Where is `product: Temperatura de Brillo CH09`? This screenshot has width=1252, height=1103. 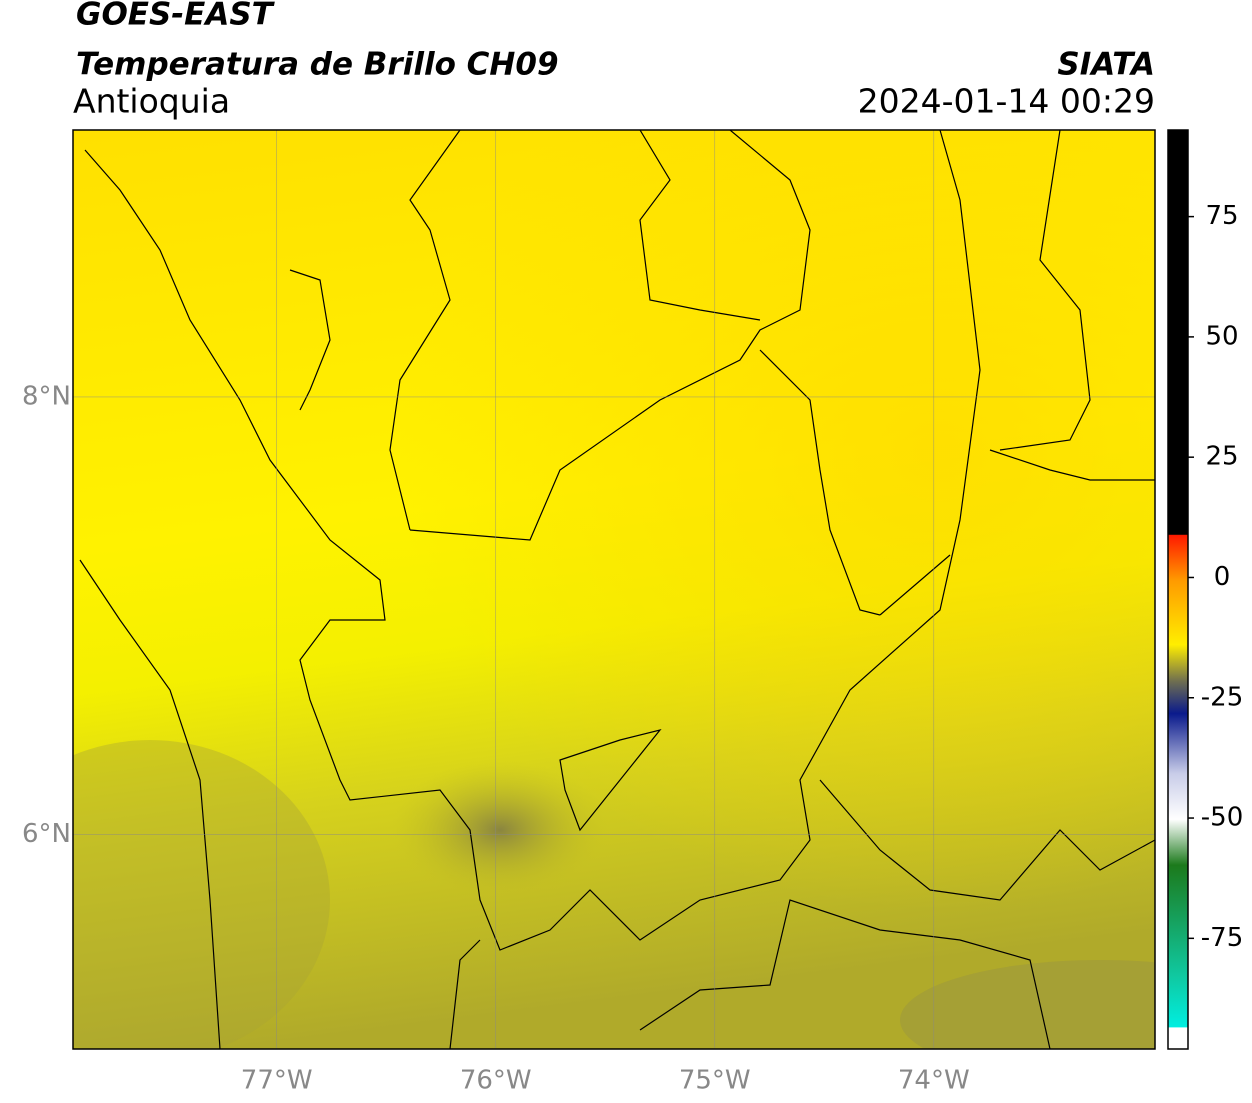
product: Temperatura de Brillo CH09 is located at coordinates (317, 65).